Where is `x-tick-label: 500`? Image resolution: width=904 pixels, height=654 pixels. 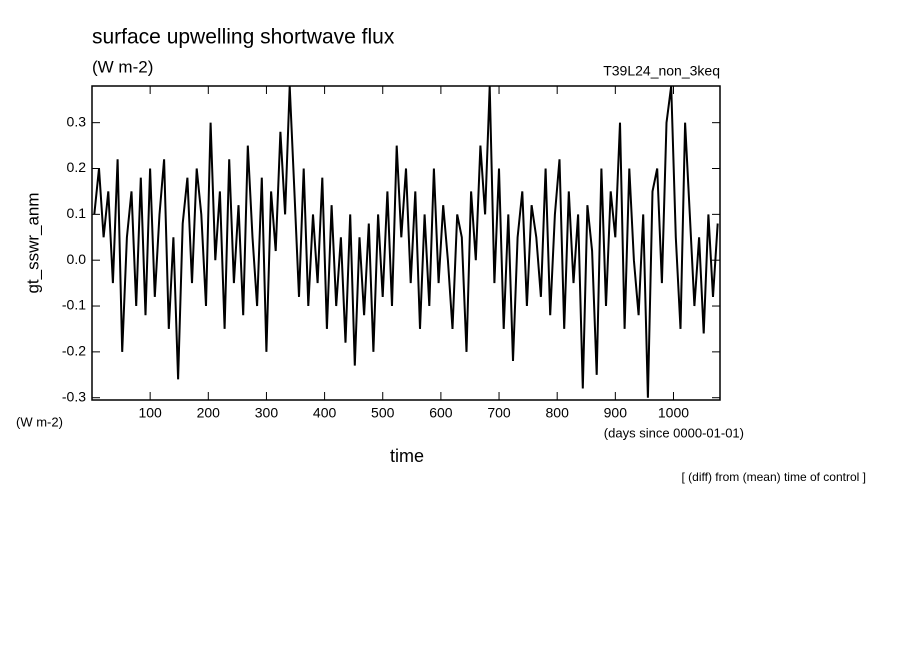
x-tick-label: 500 is located at coordinates (383, 413).